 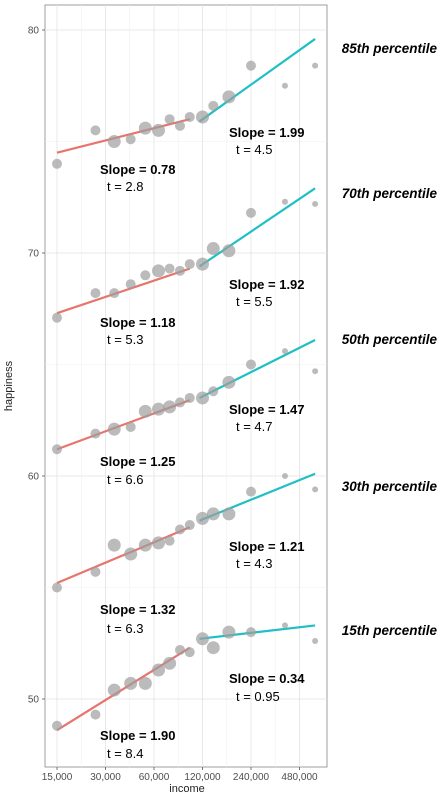 What do you see at coordinates (267, 284) in the screenshot?
I see `slope-label-high-income: Slope = 1.92` at bounding box center [267, 284].